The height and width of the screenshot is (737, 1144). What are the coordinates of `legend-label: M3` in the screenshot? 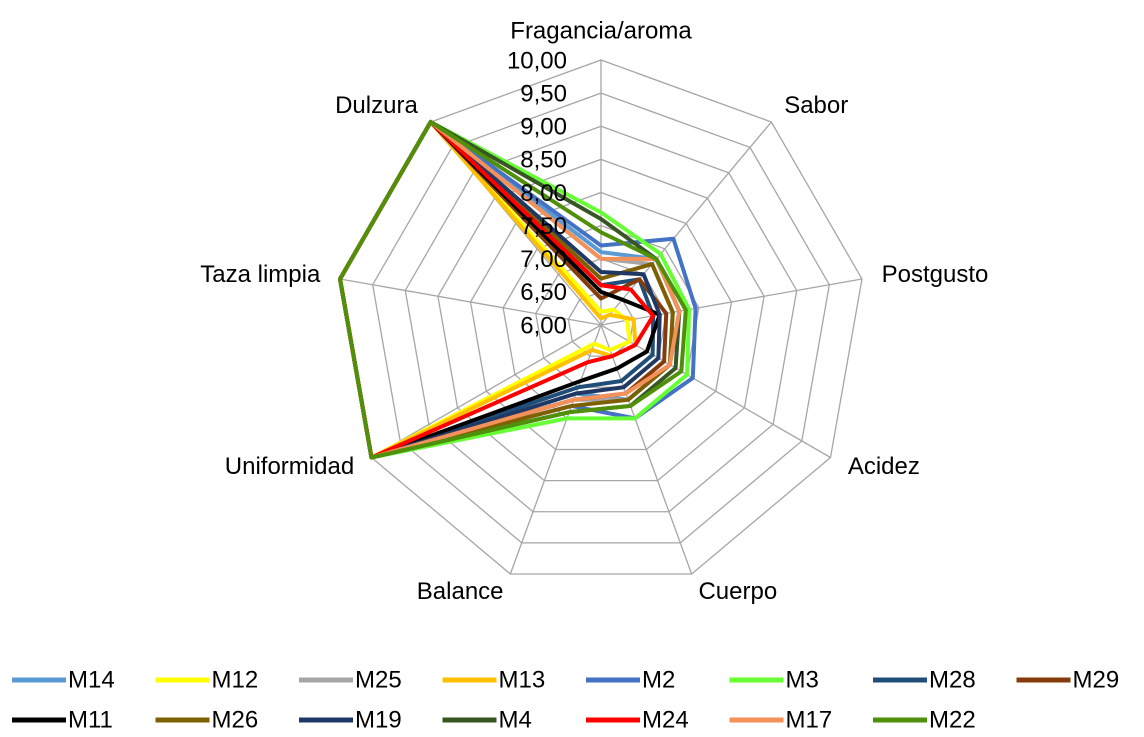 It's located at (802, 679).